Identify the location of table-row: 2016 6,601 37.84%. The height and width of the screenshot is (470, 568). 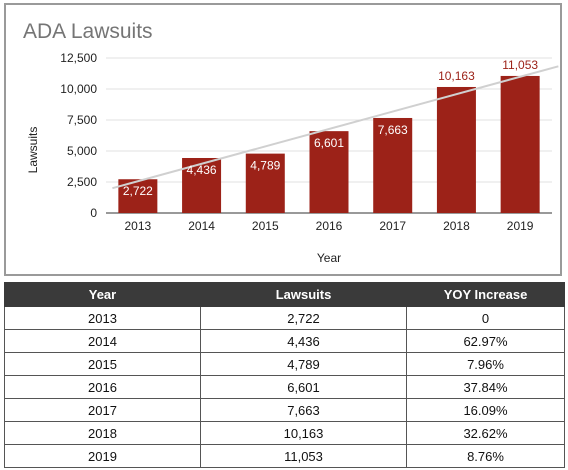
(284, 387).